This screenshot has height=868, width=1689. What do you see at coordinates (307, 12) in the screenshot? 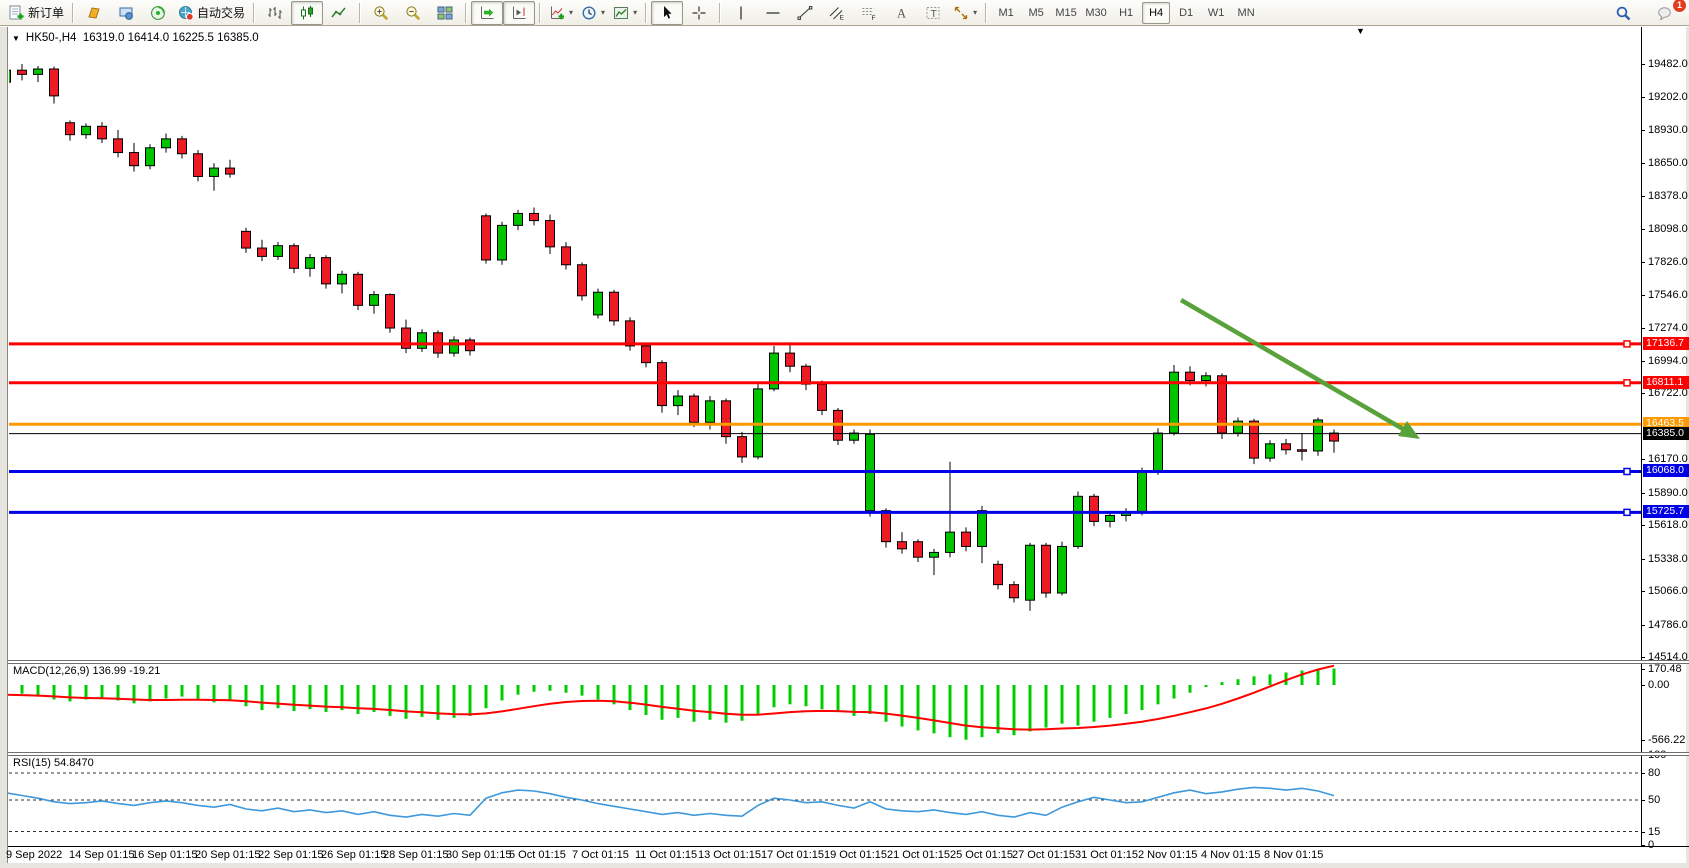
I see `candlestick-chart-button` at bounding box center [307, 12].